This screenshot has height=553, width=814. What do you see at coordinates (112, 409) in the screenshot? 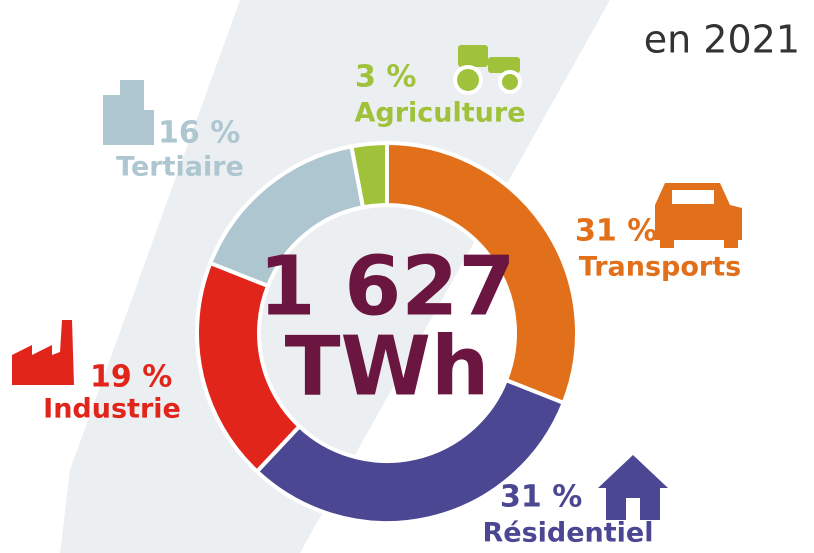
I see `category-label: Industrie` at bounding box center [112, 409].